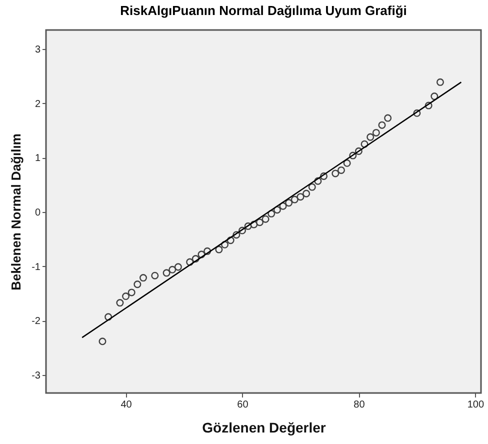 The width and height of the screenshot is (488, 444). Describe the element at coordinates (264, 428) in the screenshot. I see `x-axis-title: Gözlenen Değerler` at that location.